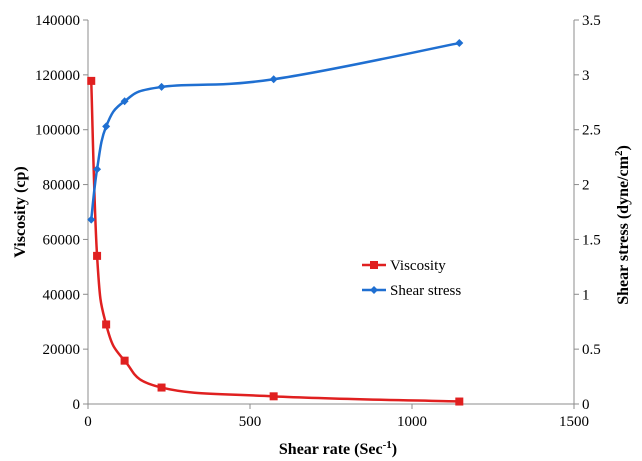 This screenshot has width=642, height=461. Describe the element at coordinates (591, 21) in the screenshot. I see `y-right-tick-label: 3.5` at that location.